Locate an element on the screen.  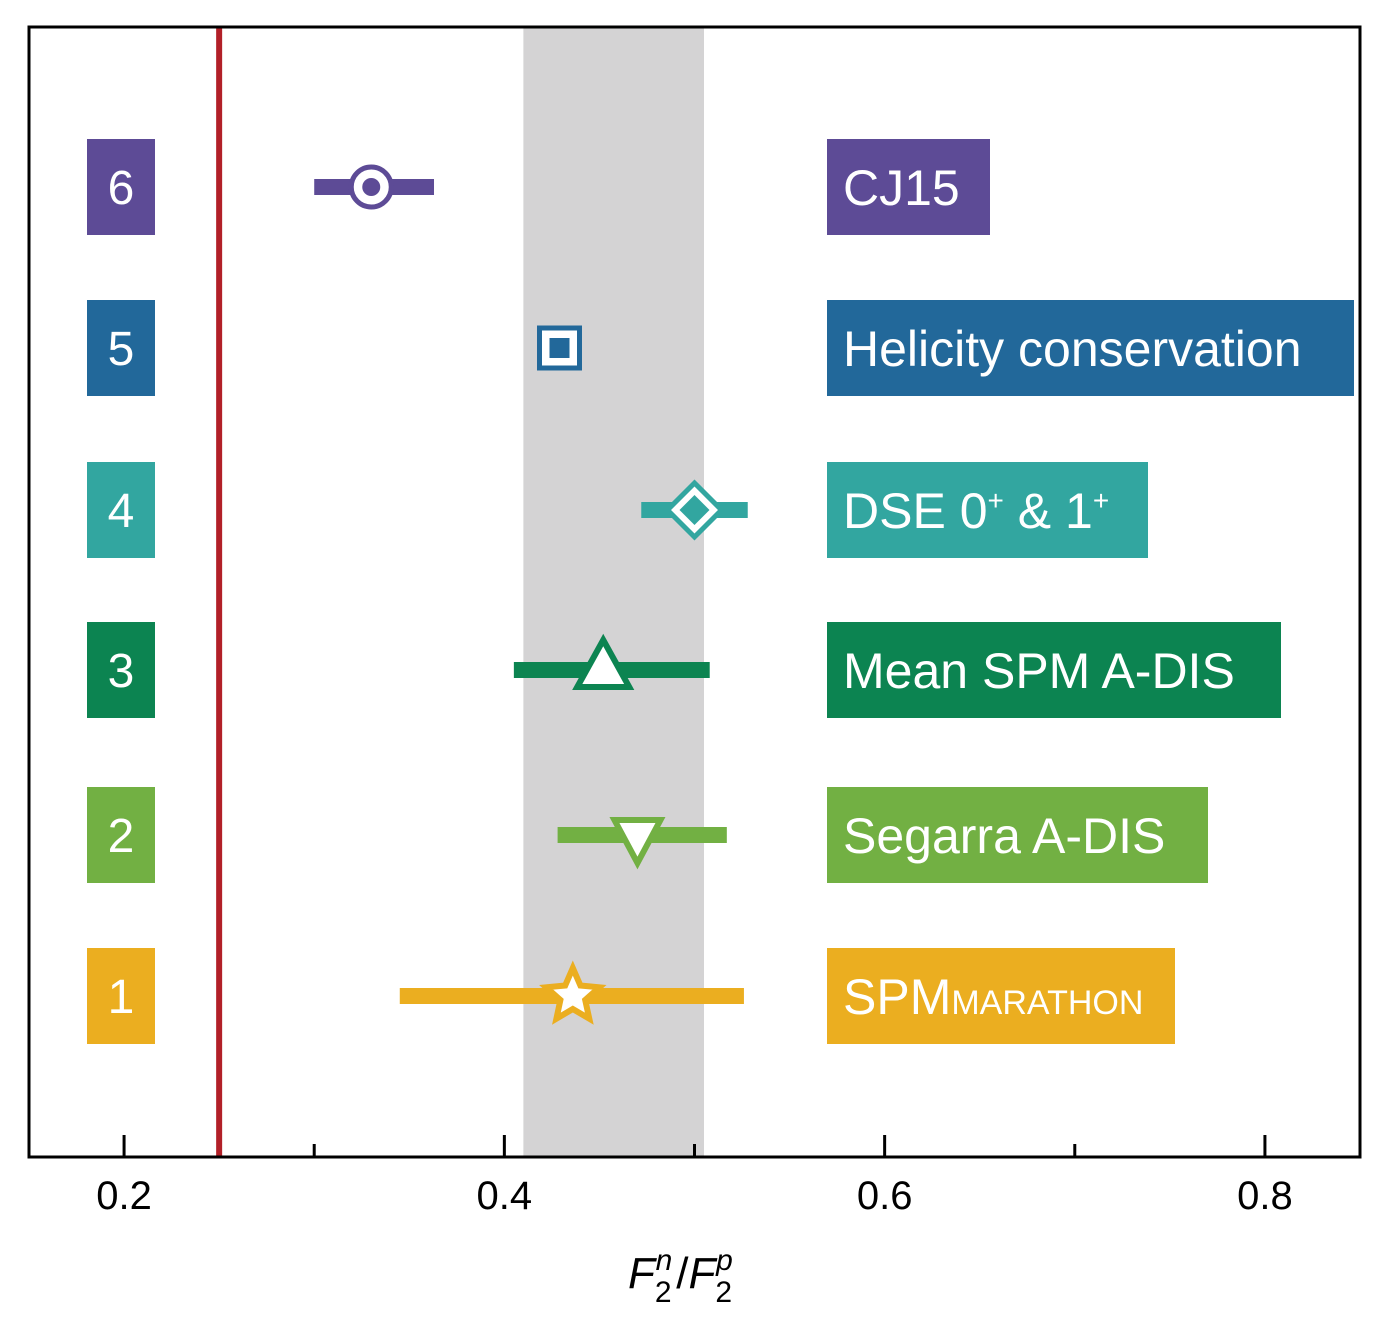
x-axis-title-sub1: 2 is located at coordinates (663, 1292).